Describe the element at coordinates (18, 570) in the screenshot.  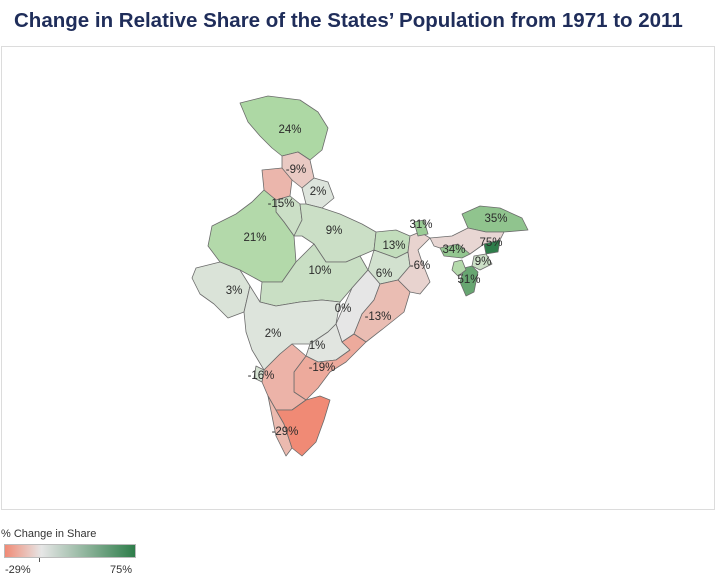
I see `legend-min-label: -29%` at that location.